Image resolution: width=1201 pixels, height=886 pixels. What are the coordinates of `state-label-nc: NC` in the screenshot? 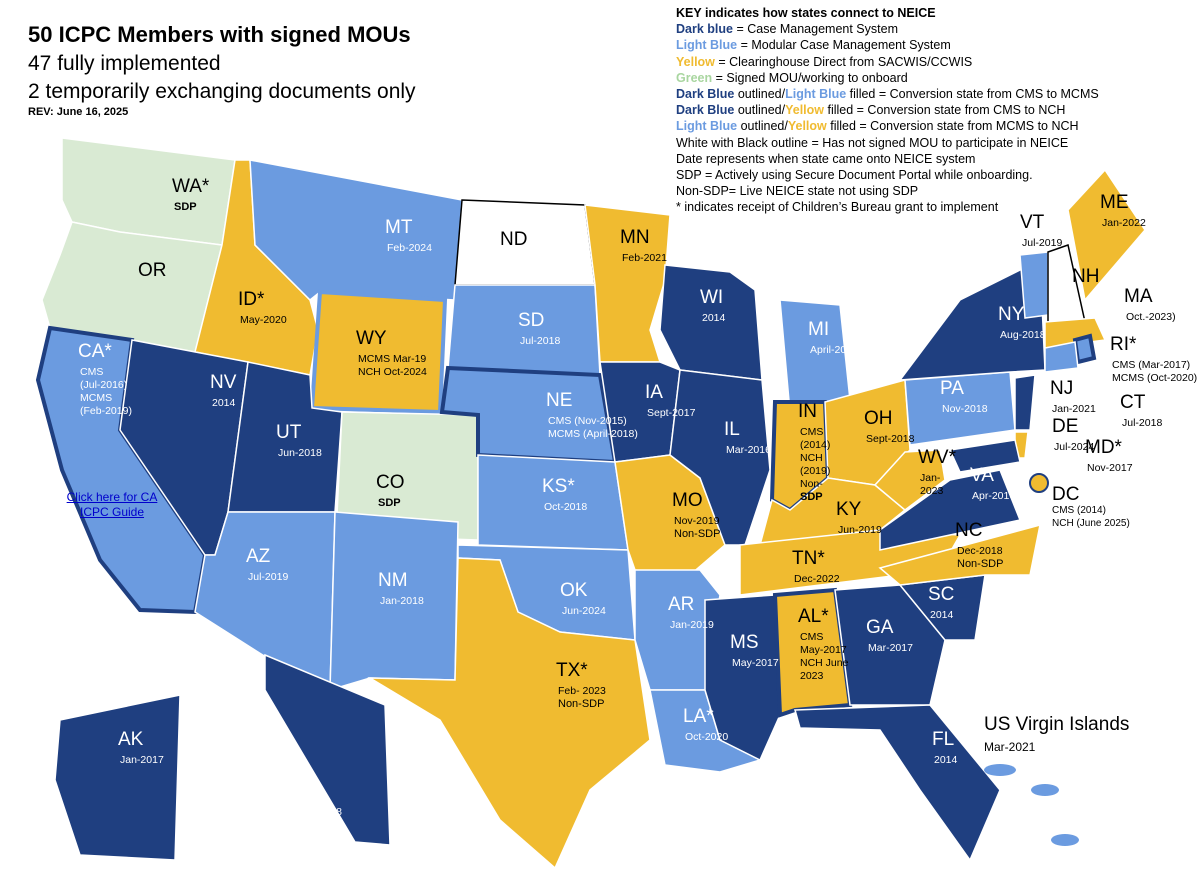 It's located at (968, 530).